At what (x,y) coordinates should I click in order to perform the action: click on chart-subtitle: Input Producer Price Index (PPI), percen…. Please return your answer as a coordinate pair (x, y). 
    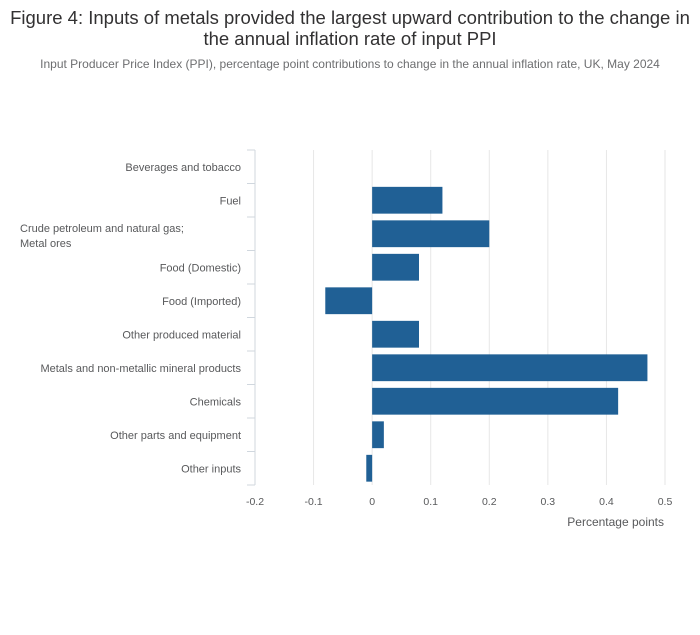
    Looking at the image, I should click on (350, 64).